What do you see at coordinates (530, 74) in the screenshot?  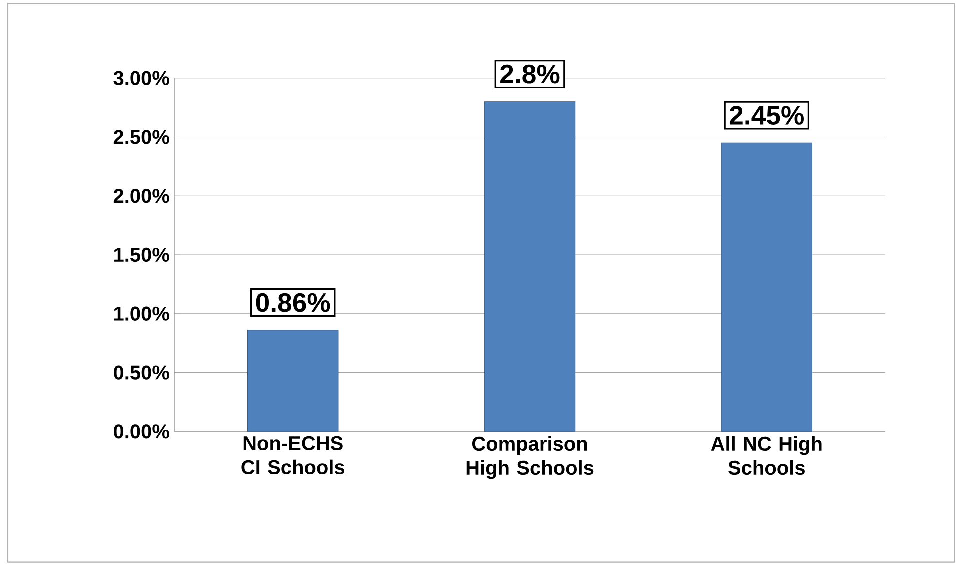 I see `data-label: 2.8%` at bounding box center [530, 74].